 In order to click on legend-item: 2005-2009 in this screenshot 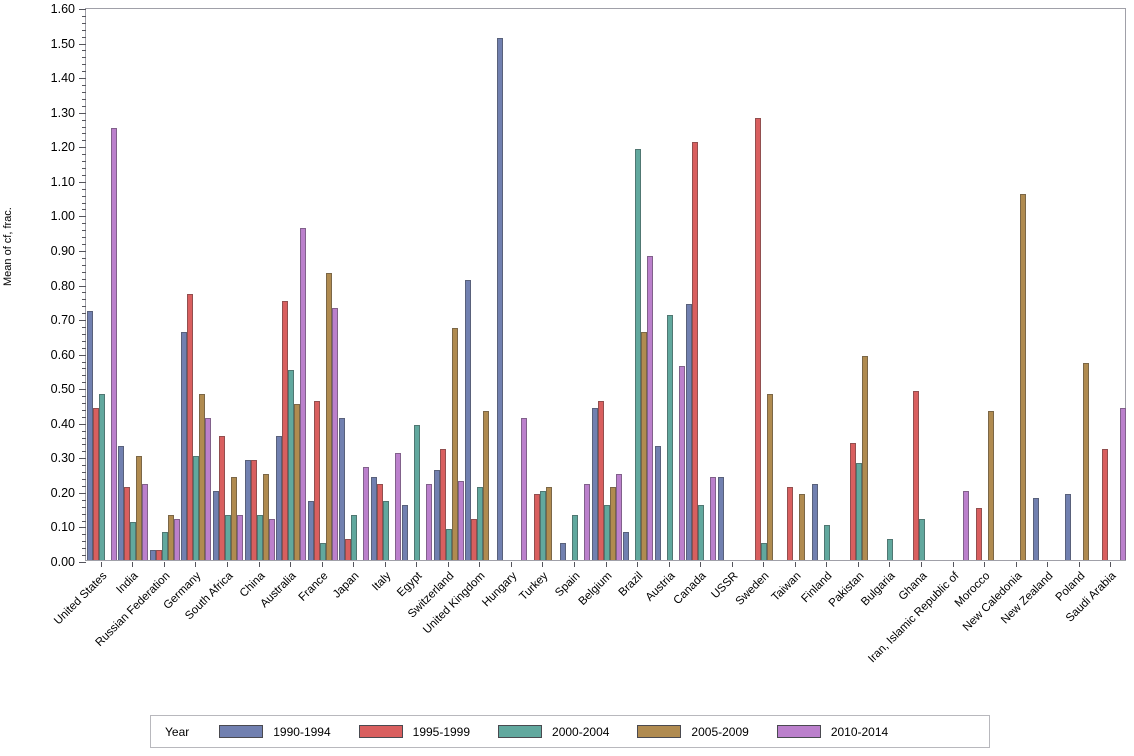, I will do `click(693, 732)`.